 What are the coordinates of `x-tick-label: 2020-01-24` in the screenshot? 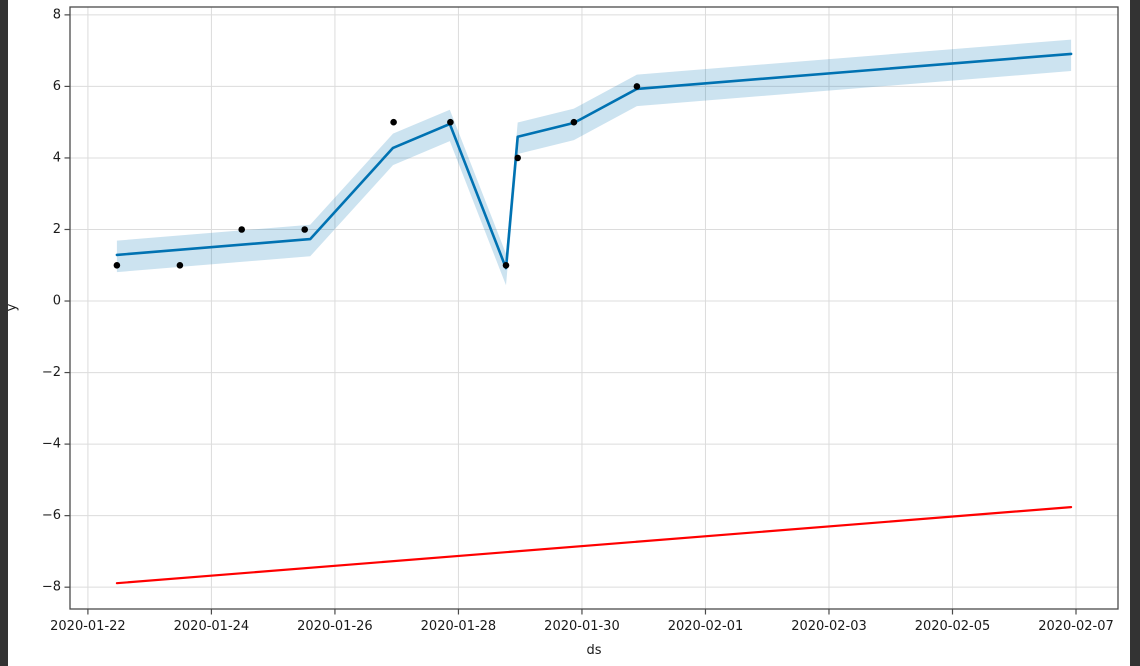 It's located at (212, 626).